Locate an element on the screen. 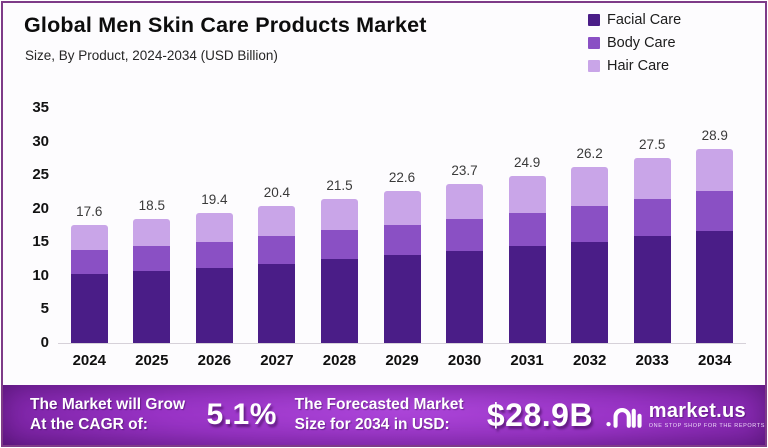 The height and width of the screenshot is (448, 768). bar-value-label: 18.5 is located at coordinates (151, 205).